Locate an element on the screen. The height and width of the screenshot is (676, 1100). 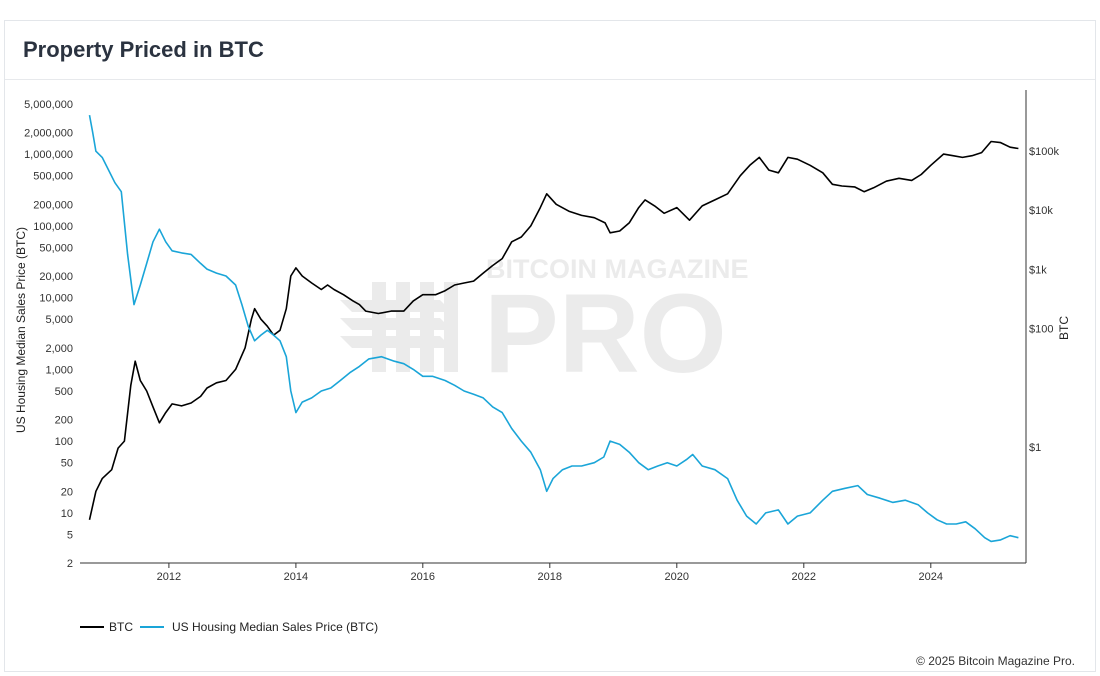
legend-label-housing: US Housing Median Sales Price (BTC) is located at coordinates (275, 627).